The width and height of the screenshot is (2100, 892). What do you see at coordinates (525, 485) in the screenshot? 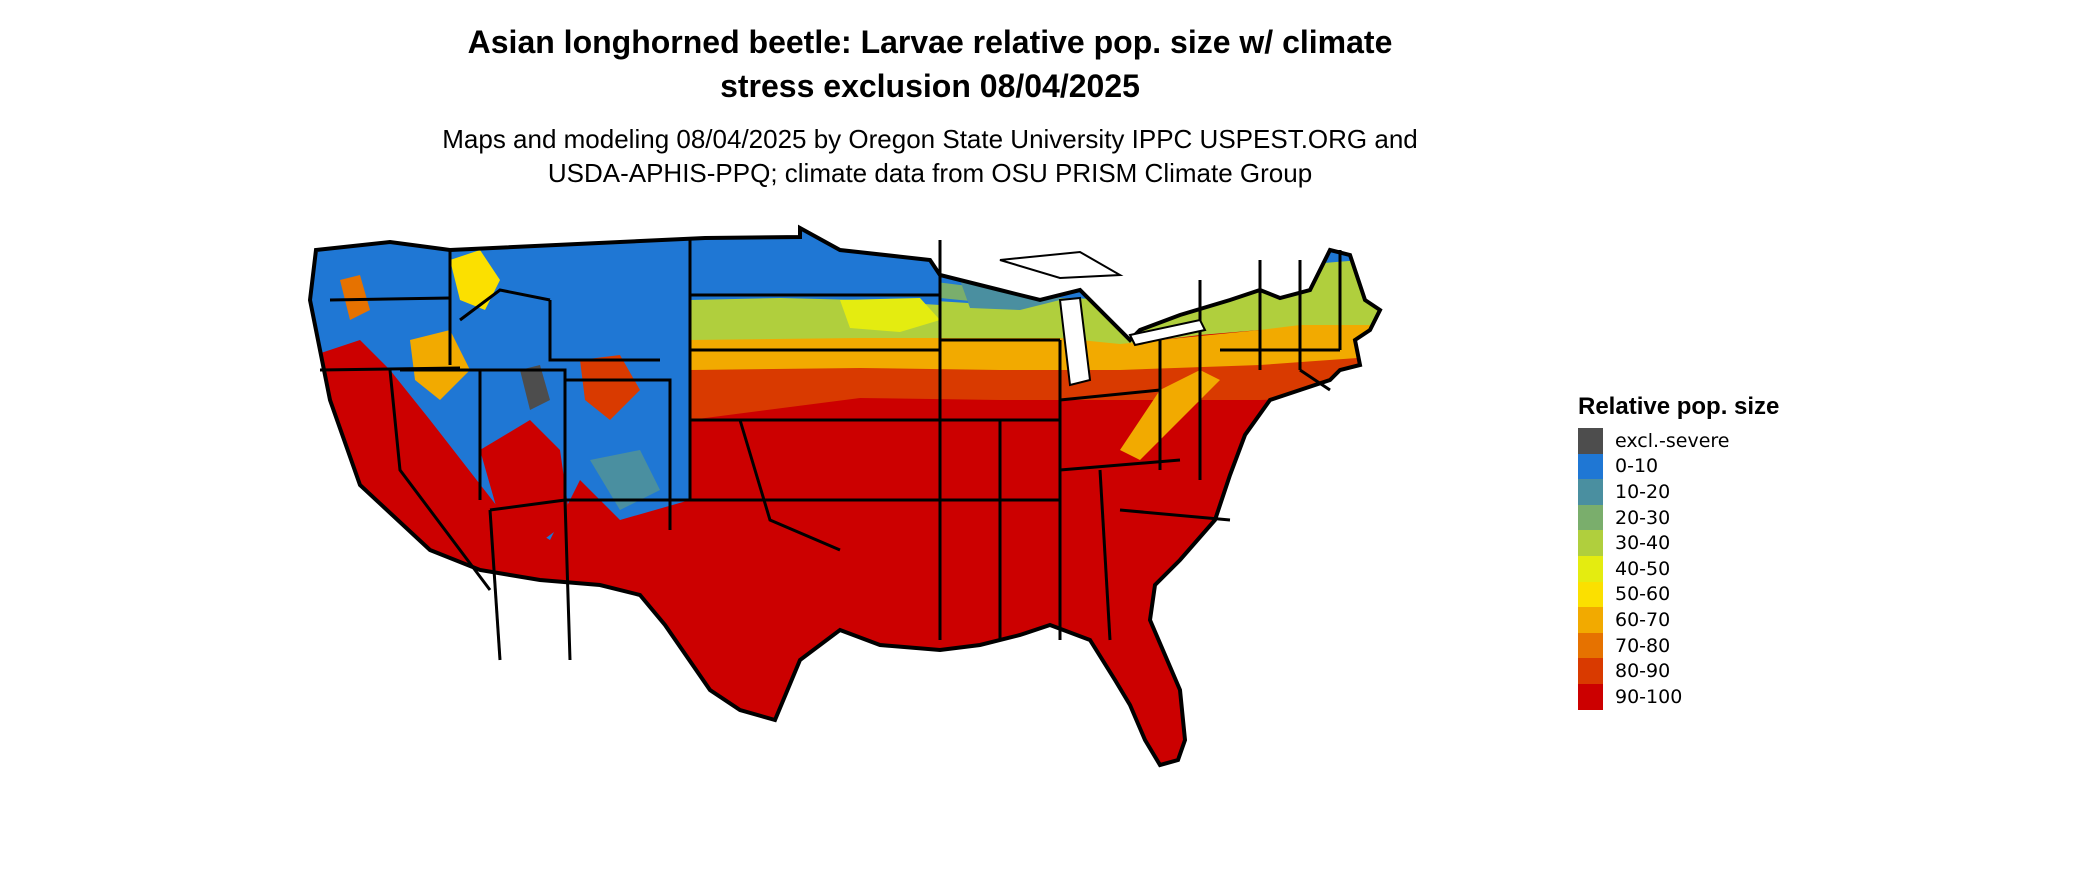
I see `zone-90-100-southwest` at bounding box center [525, 485].